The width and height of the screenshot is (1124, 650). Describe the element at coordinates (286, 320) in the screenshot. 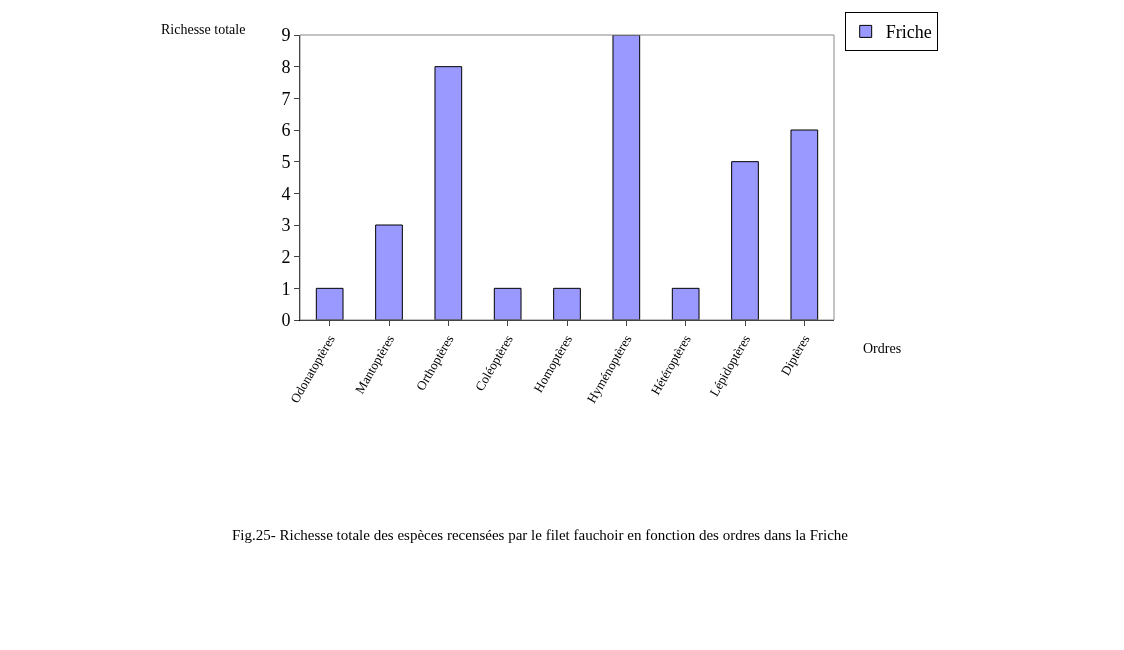

I see `y-tick-label: 0` at that location.